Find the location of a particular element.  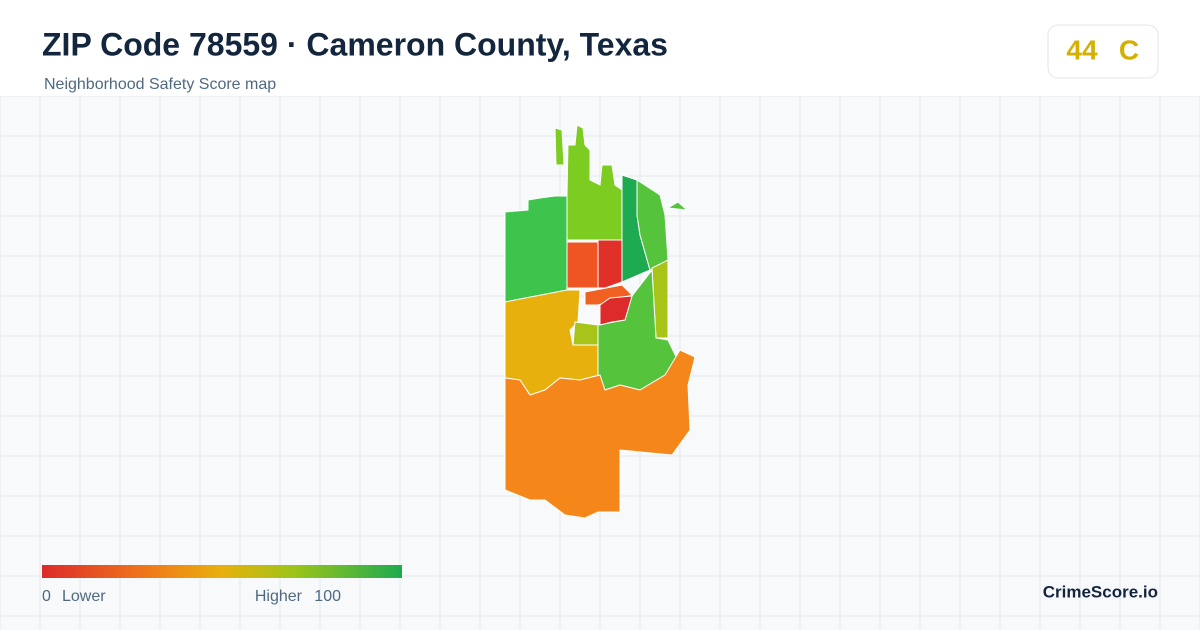

brand: CrimeScore.io is located at coordinates (1100, 591).